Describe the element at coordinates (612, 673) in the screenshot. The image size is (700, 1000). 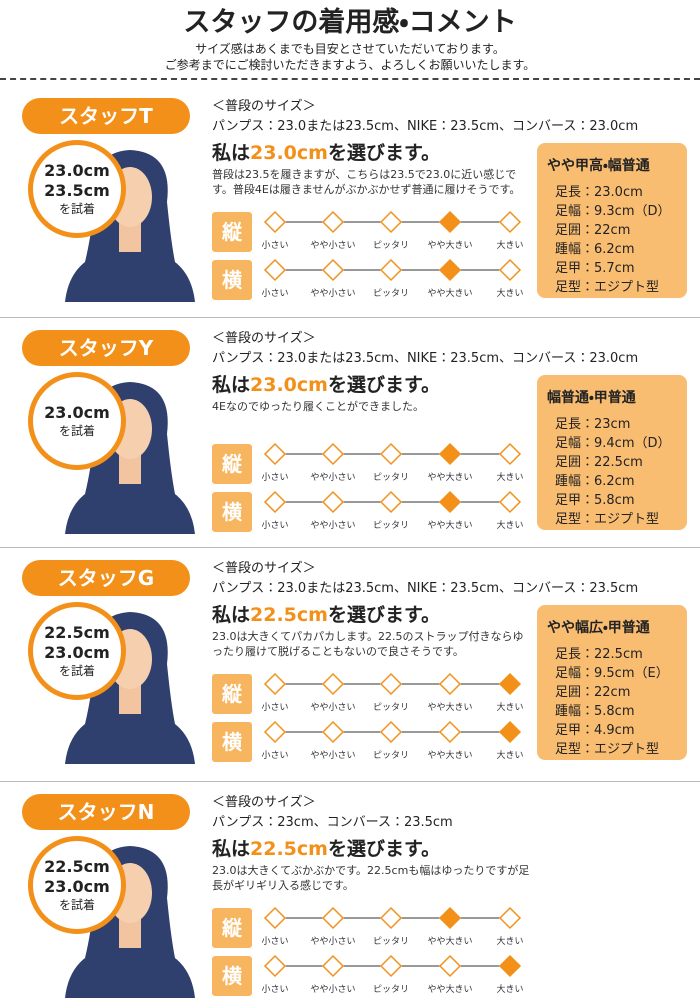
I see `foot-line: 足幅：9.5cm（E）` at that location.